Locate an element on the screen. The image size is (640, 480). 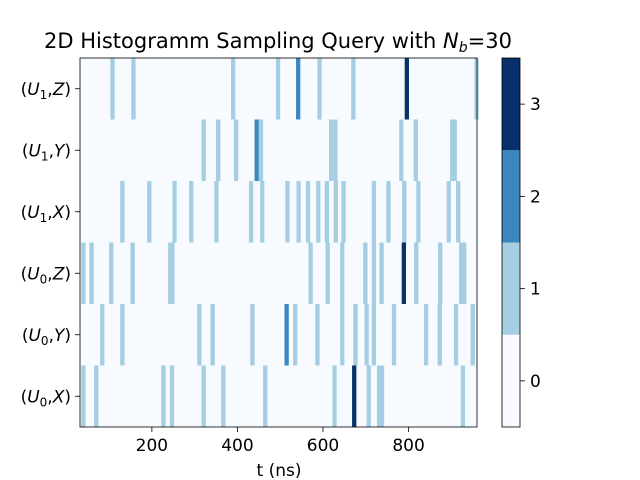
colorbar-tick-label: 2 is located at coordinates (535, 197).